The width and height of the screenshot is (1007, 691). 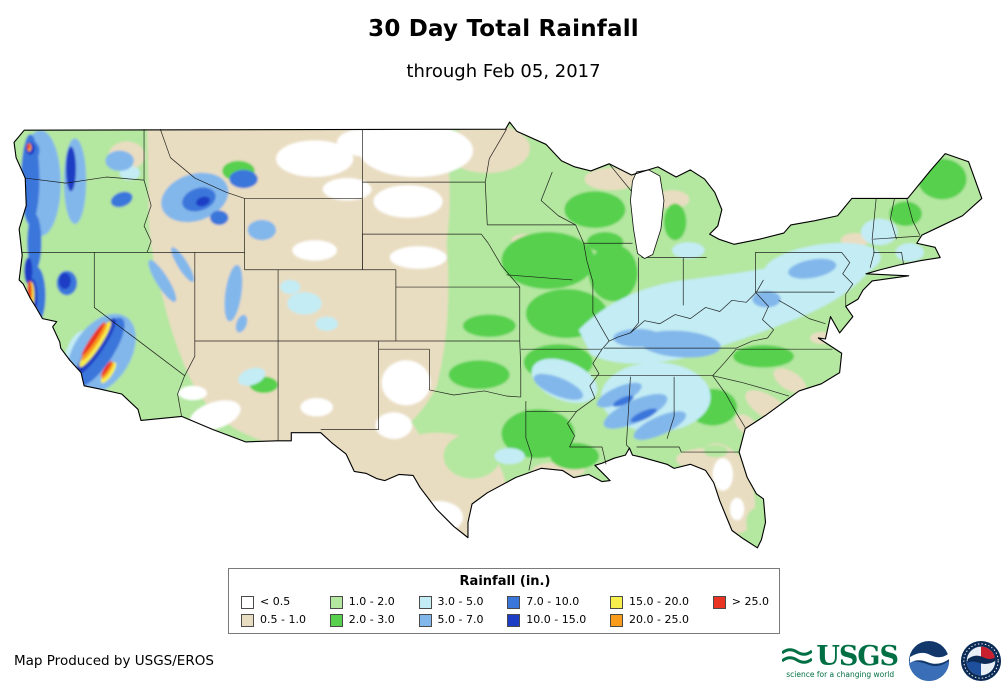 What do you see at coordinates (553, 601) in the screenshot?
I see `legend-label: 7.0 - 10.0` at bounding box center [553, 601].